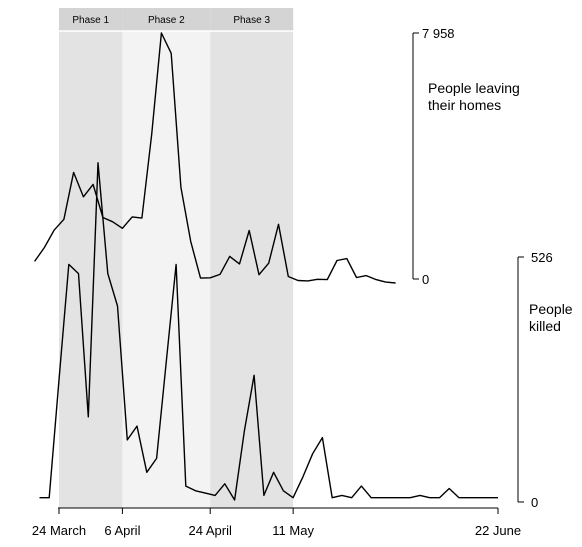 Image resolution: width=582 pixels, height=547 pixels. Describe the element at coordinates (551, 309) in the screenshot. I see `bottom-series-label-line1: People` at that location.